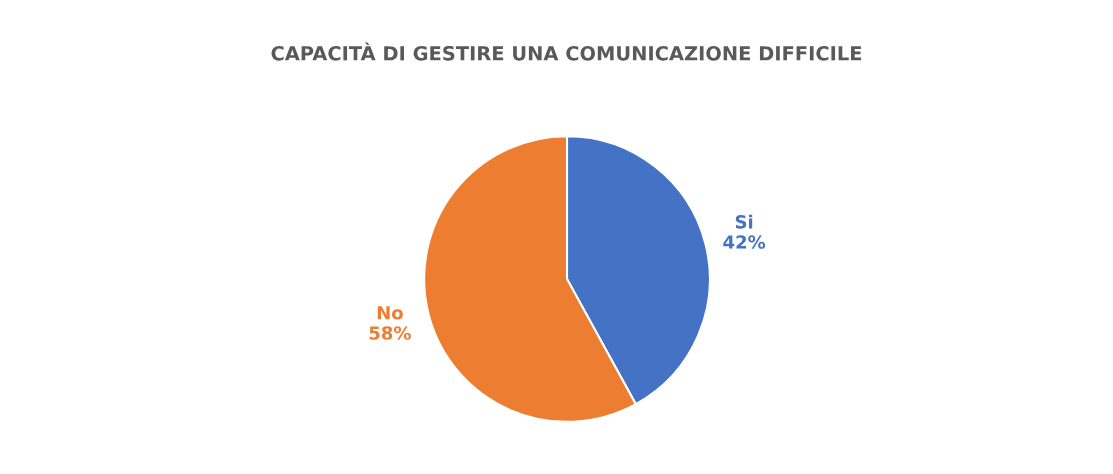 This screenshot has height=474, width=1113. I want to click on data-label: 58%, so click(390, 333).